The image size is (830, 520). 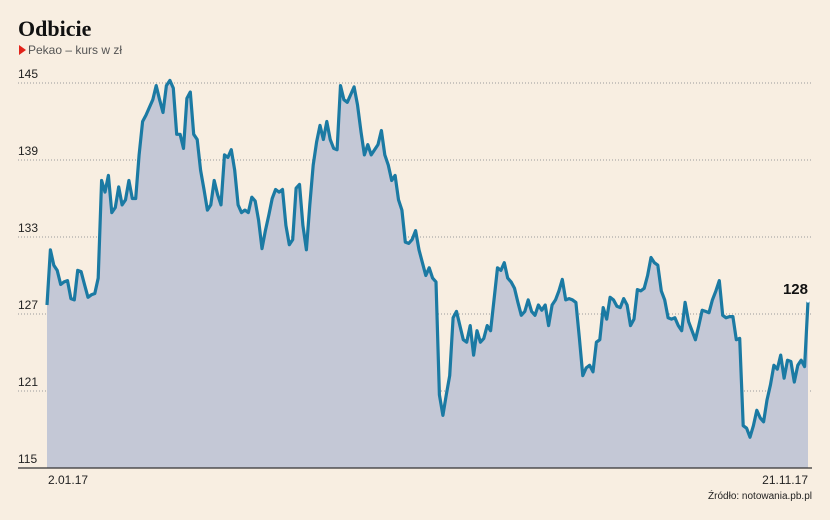 I want to click on chart-subtitle: Pekao – kurs w zł, so click(x=75, y=50).